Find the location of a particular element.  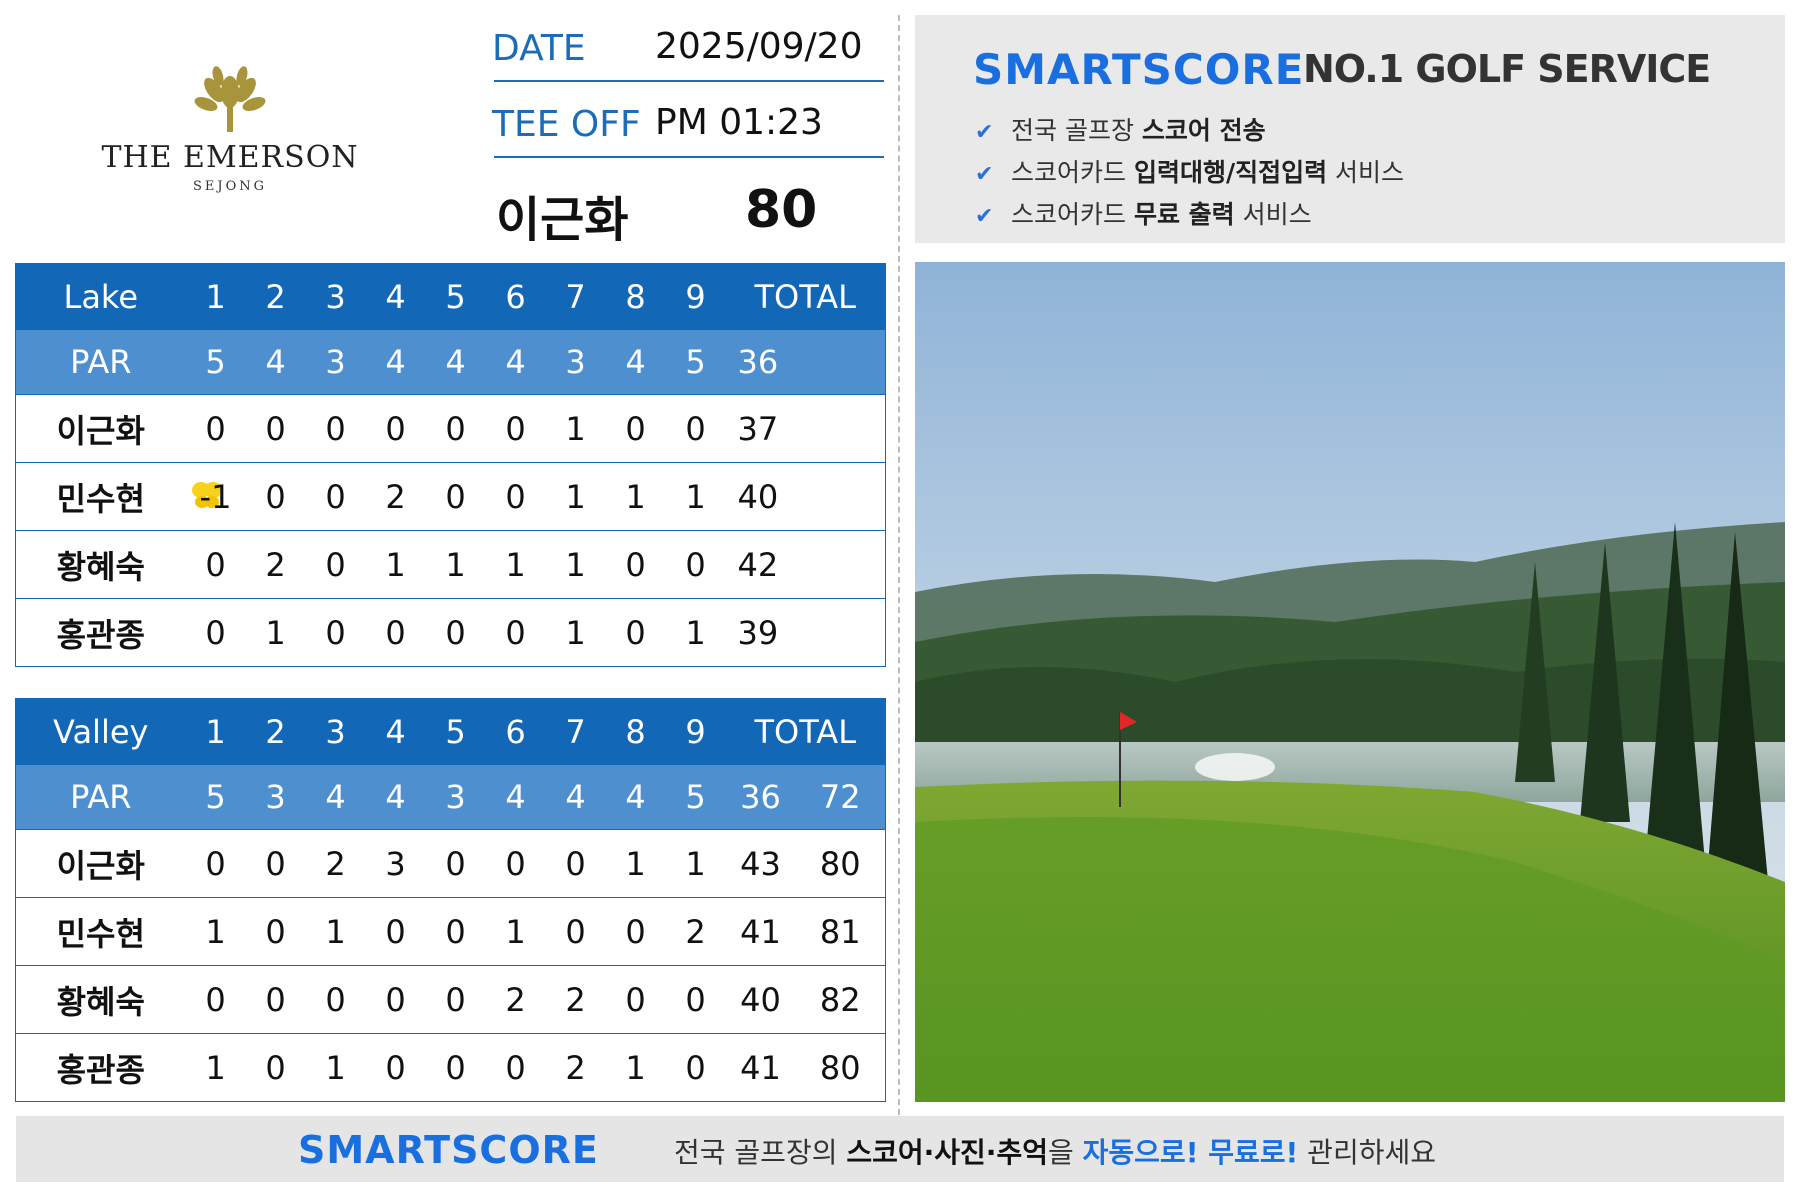

tree-logo-icon is located at coordinates (230, 98).